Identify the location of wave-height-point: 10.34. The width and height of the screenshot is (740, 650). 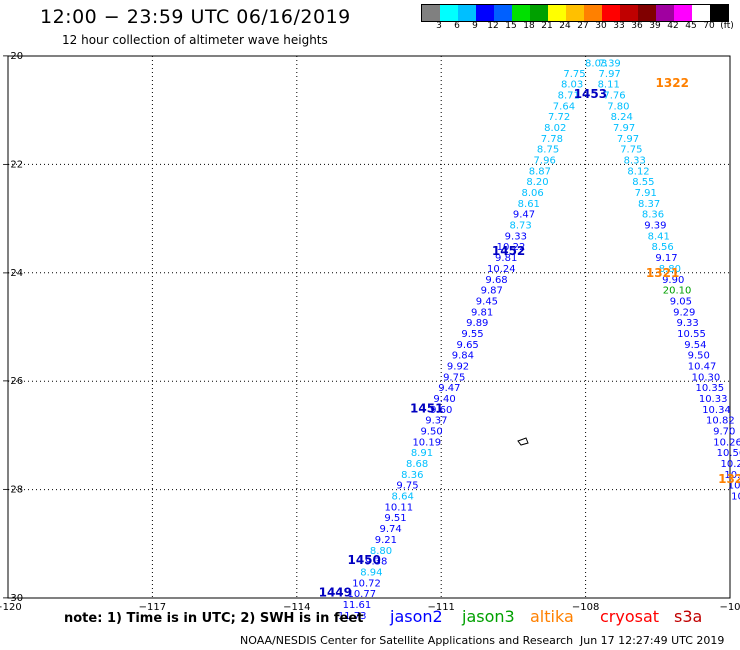
(716, 410).